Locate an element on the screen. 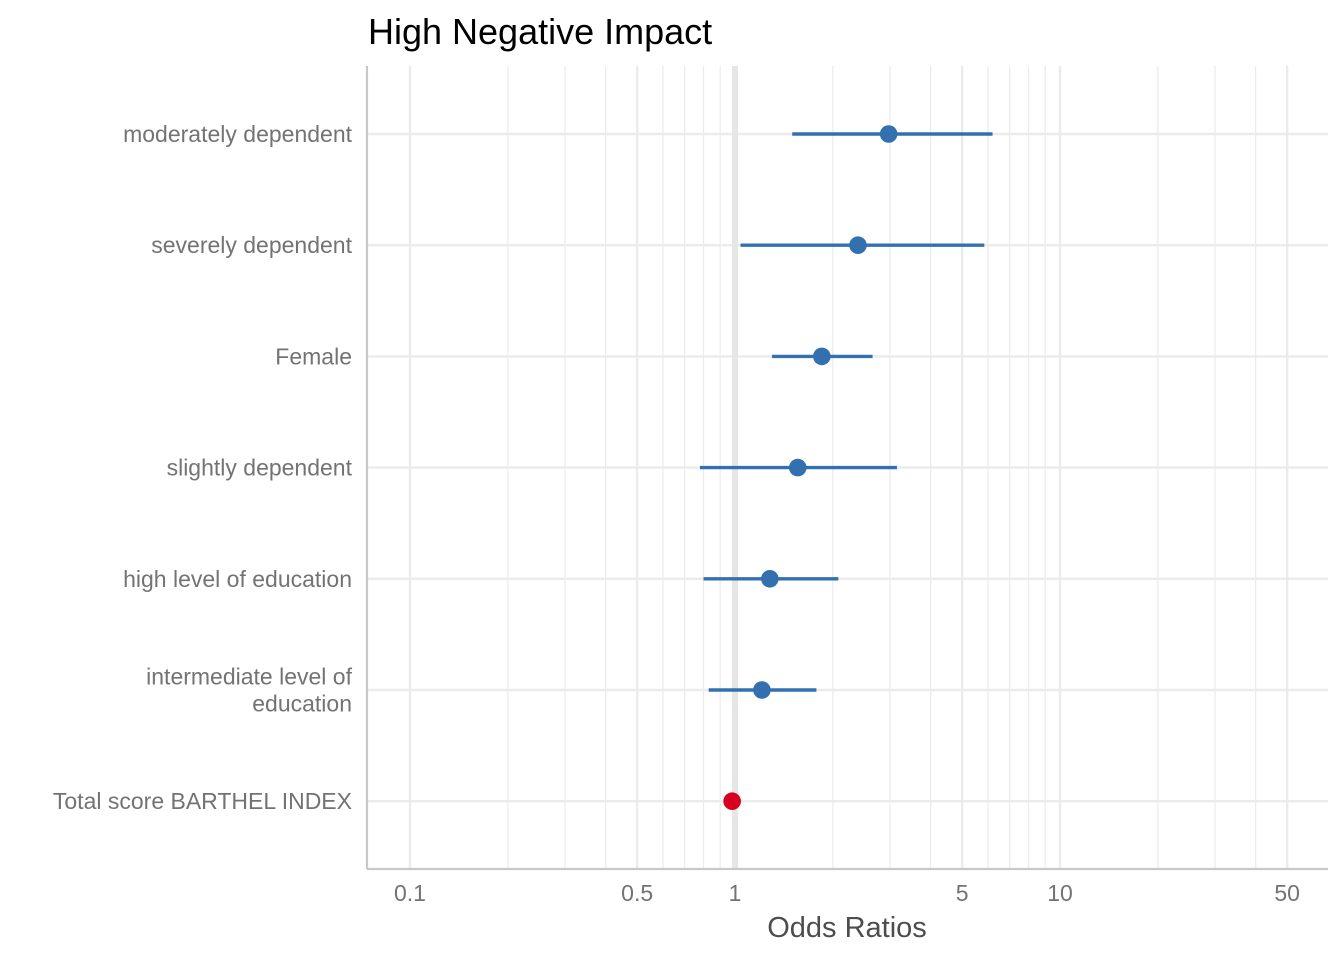 The image size is (1344, 960). y-category-label-line: high level of education is located at coordinates (237, 579).